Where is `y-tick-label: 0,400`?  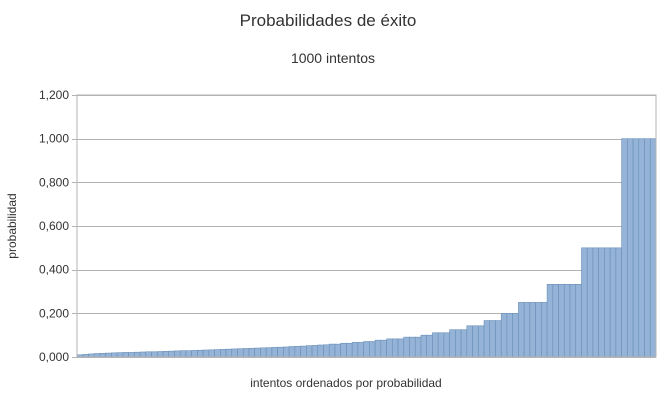 y-tick-label: 0,400 is located at coordinates (54, 270).